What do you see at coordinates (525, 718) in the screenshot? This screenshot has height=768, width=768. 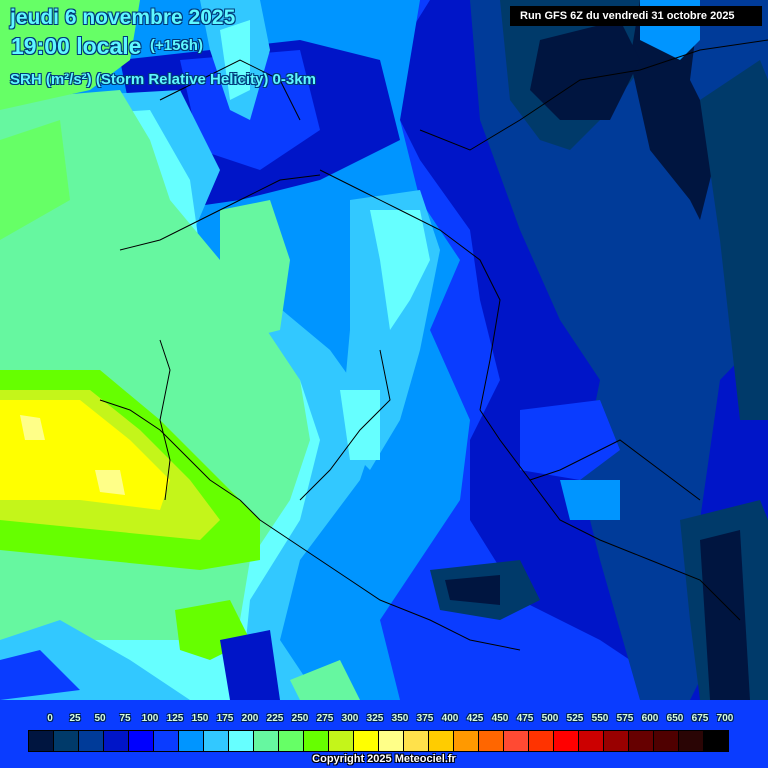 I see `legend-label: 475` at bounding box center [525, 718].